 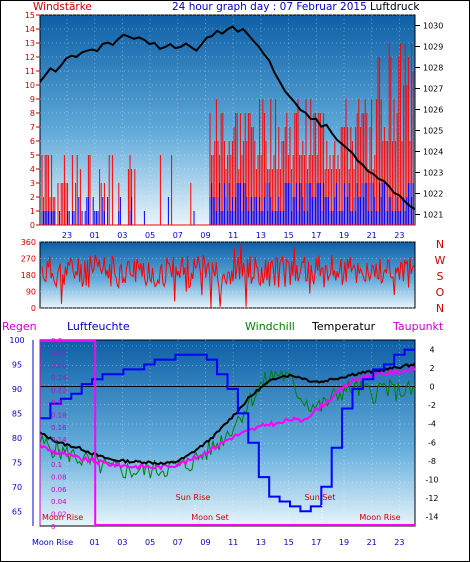 I want to click on wind-direction-tick-label: 90, so click(x=31, y=292).